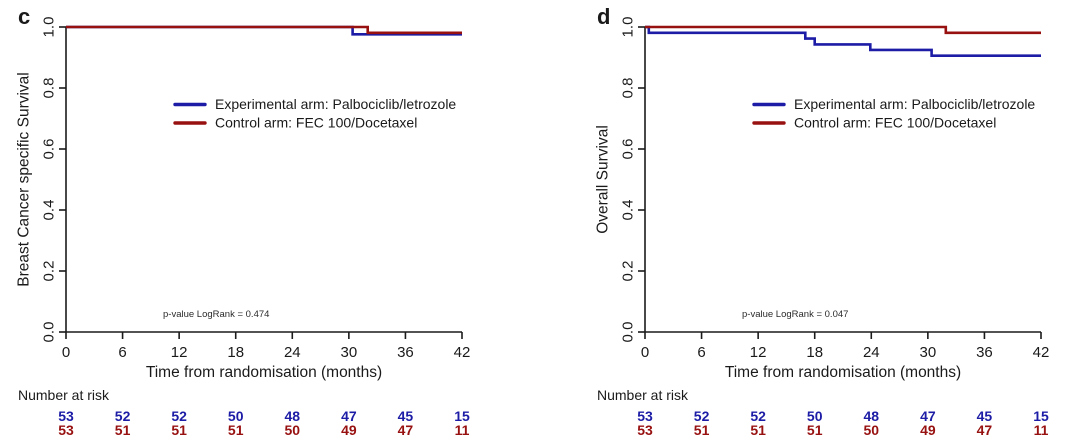  I want to click on y-axis-title: Overall Survival, so click(603, 179).